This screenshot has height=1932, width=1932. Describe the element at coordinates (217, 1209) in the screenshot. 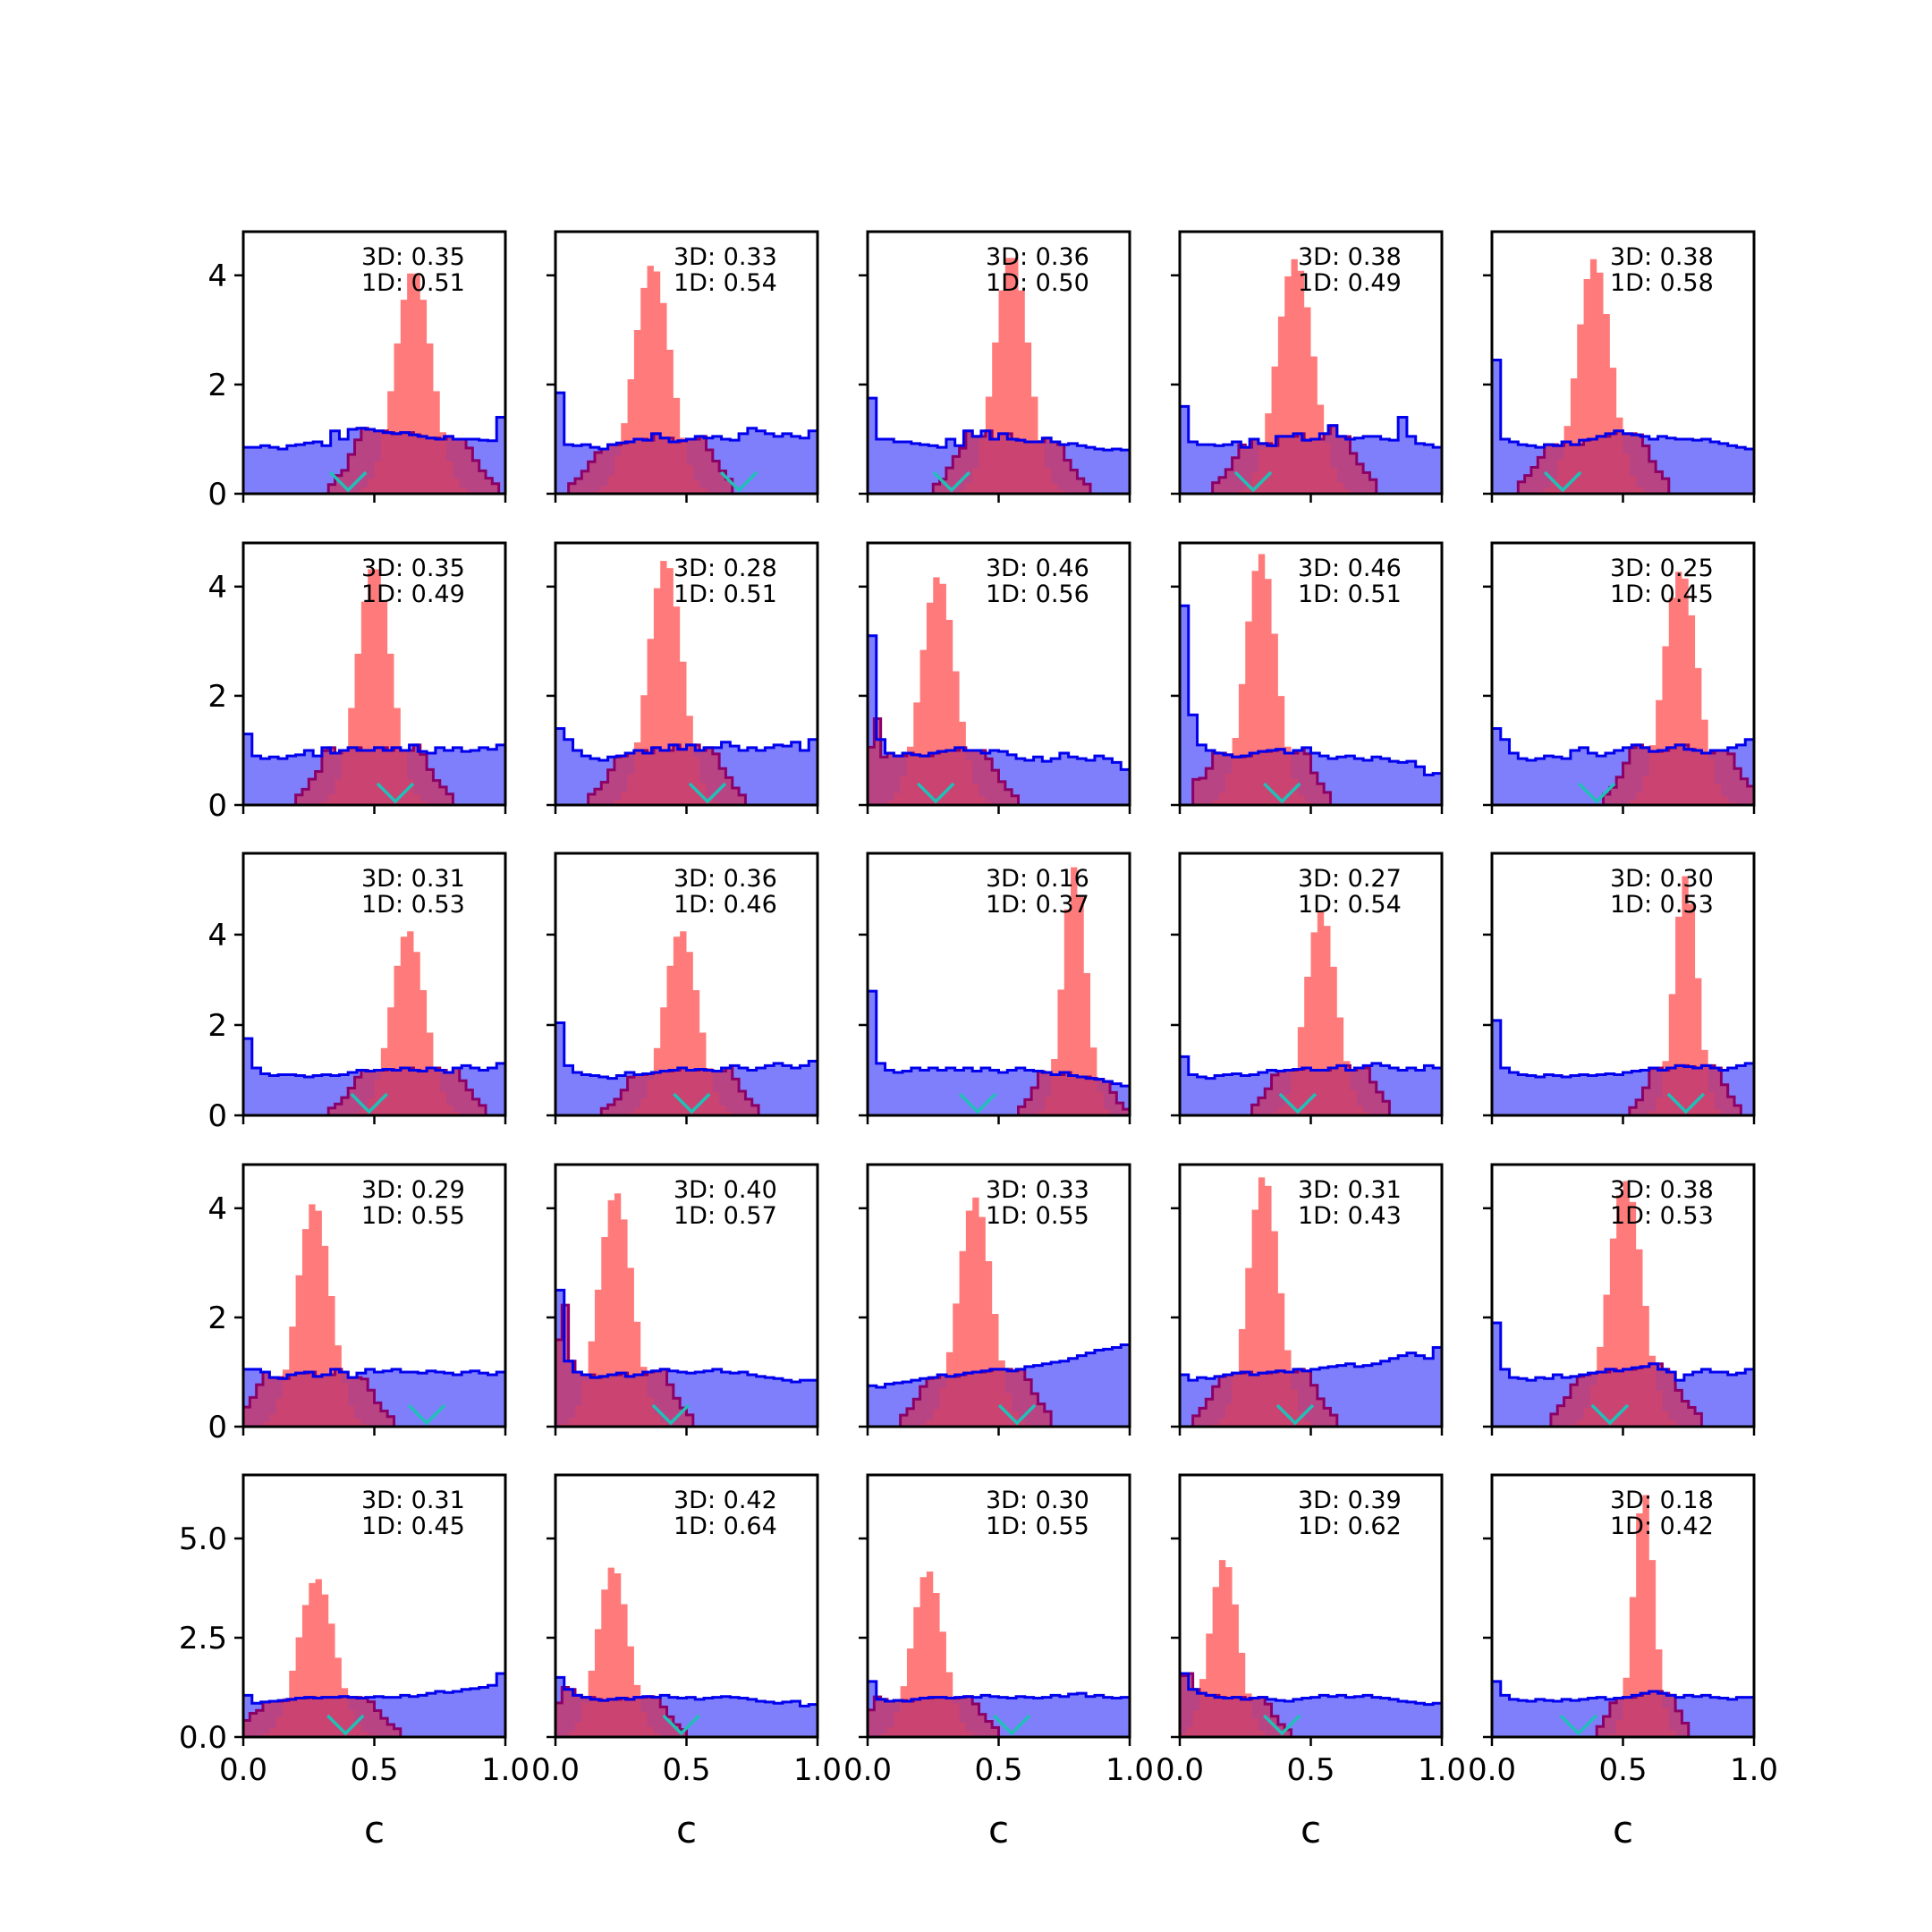

I see `y-tick-label: 4` at that location.